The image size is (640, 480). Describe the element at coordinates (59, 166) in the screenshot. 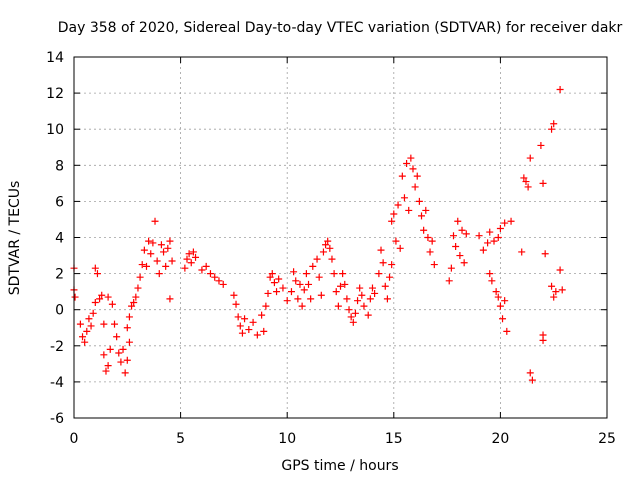

I see `y-tick-label: 8` at that location.